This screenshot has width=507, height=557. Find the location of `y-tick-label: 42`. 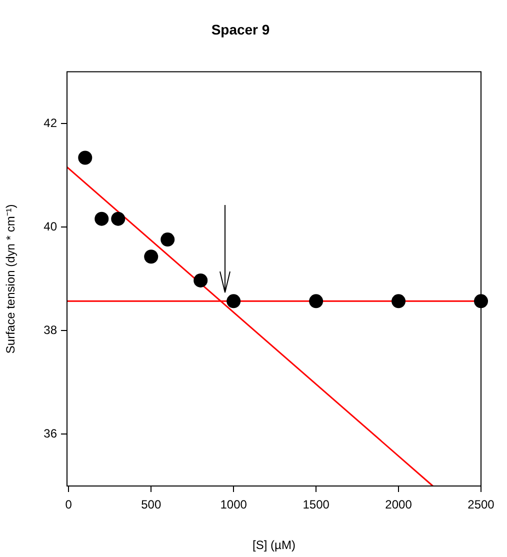

y-tick-label: 42 is located at coordinates (51, 123).